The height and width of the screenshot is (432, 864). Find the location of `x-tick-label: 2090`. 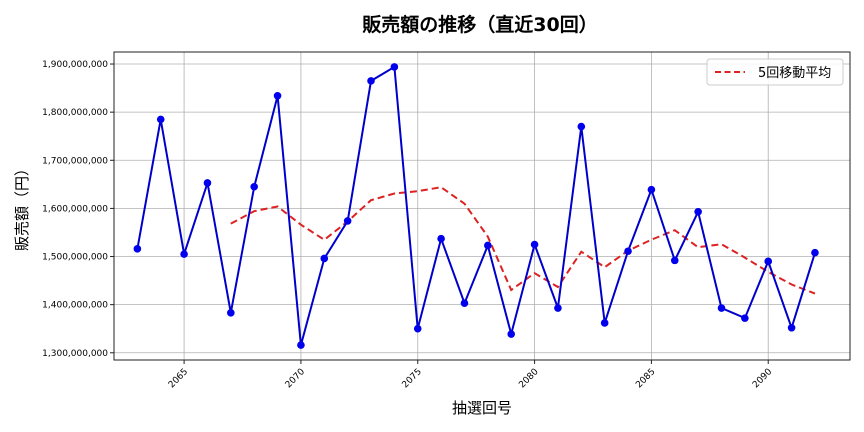

x-tick-label: 2090 is located at coordinates (762, 378).